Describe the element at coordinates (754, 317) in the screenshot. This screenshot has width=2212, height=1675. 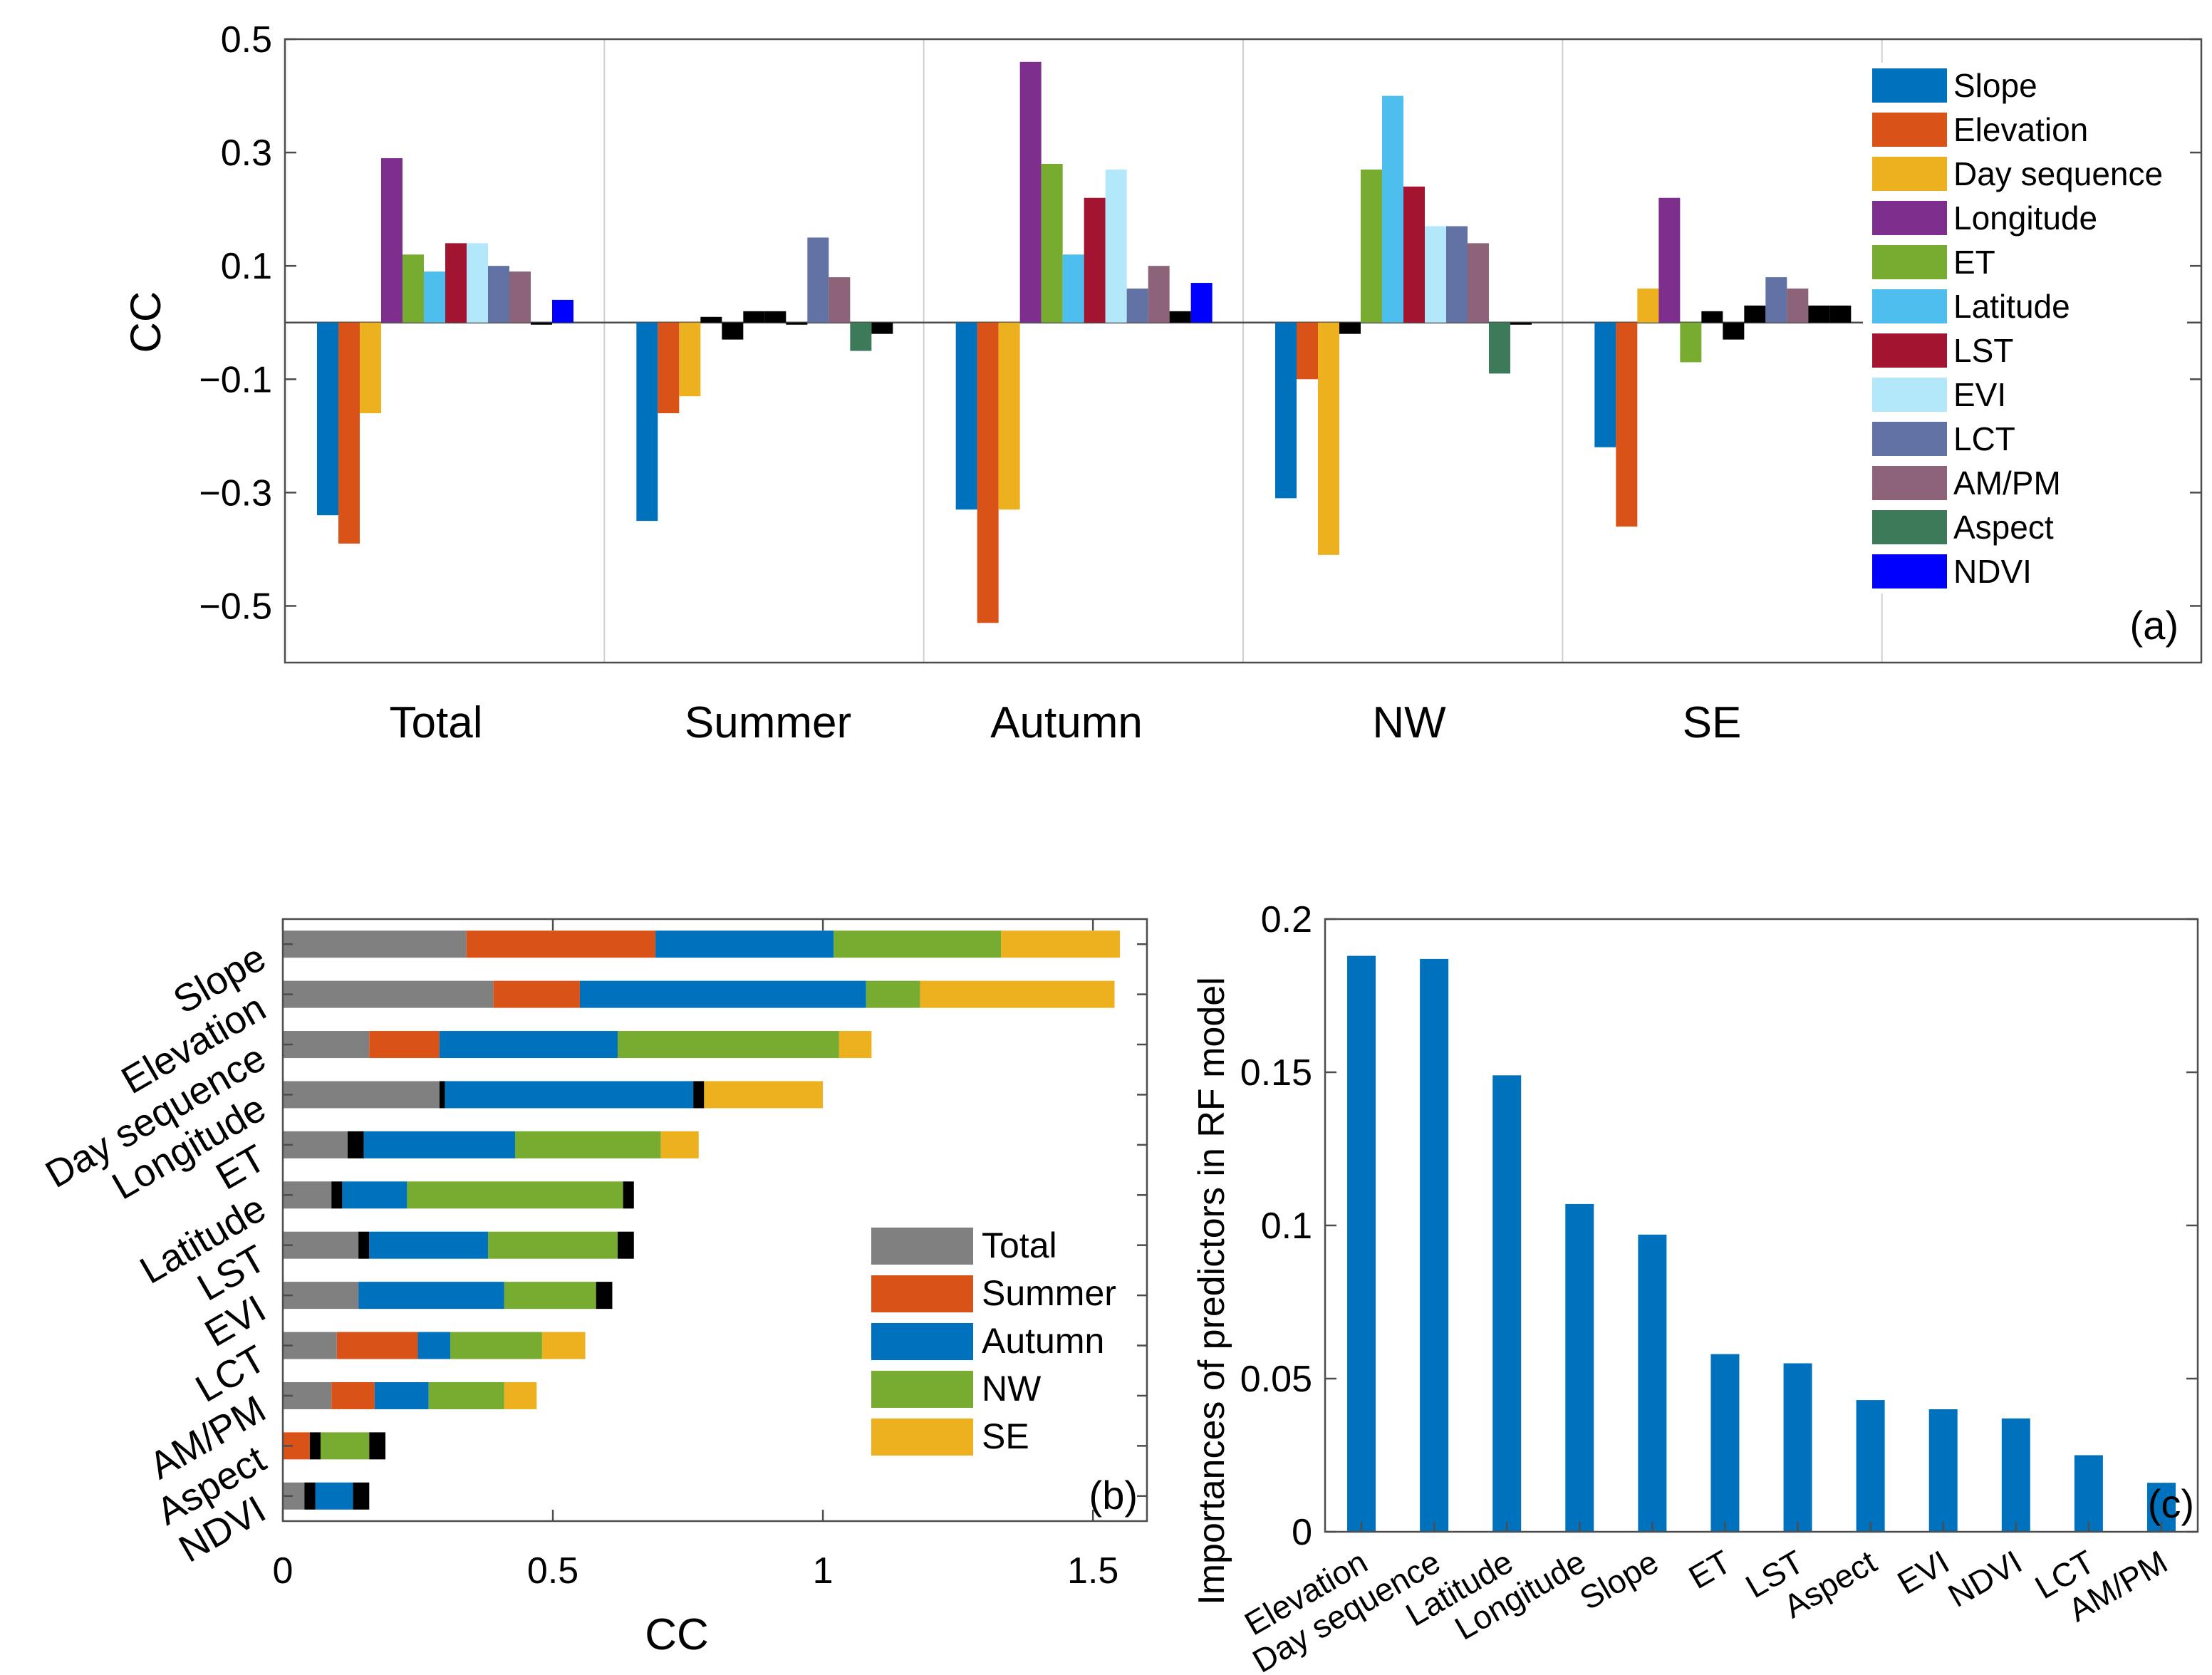
I see `bar-latitude-summer` at that location.